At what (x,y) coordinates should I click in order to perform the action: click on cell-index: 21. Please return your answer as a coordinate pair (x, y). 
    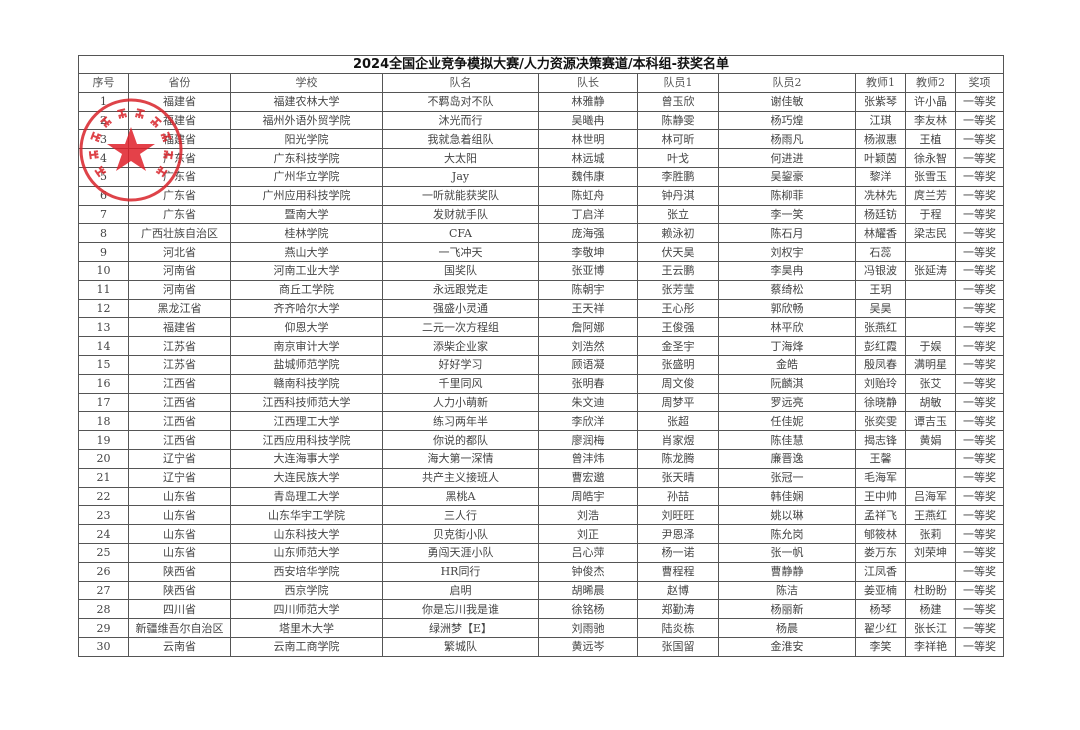
    Looking at the image, I should click on (103, 477).